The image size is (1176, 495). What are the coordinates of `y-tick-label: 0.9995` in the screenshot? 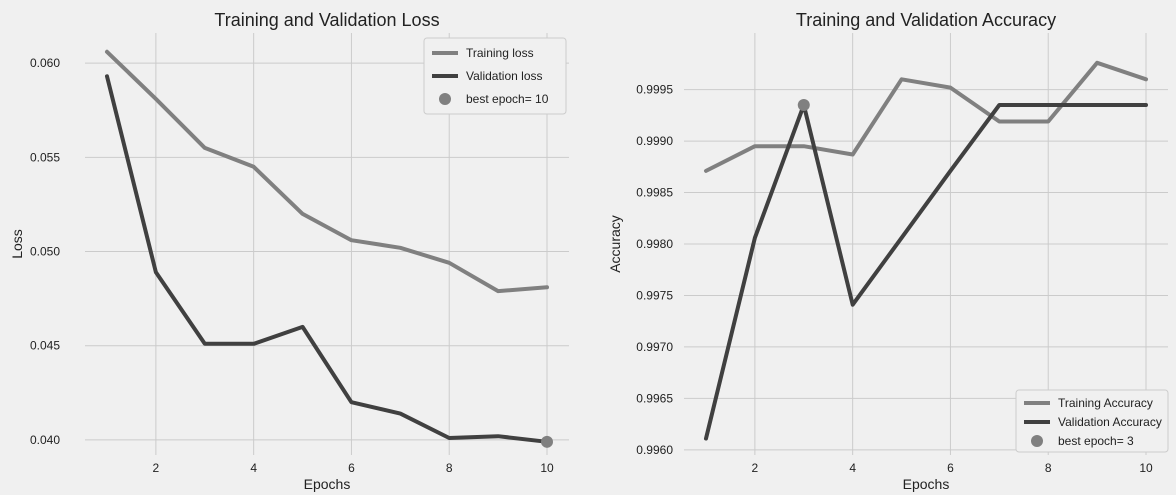 It's located at (654, 90).